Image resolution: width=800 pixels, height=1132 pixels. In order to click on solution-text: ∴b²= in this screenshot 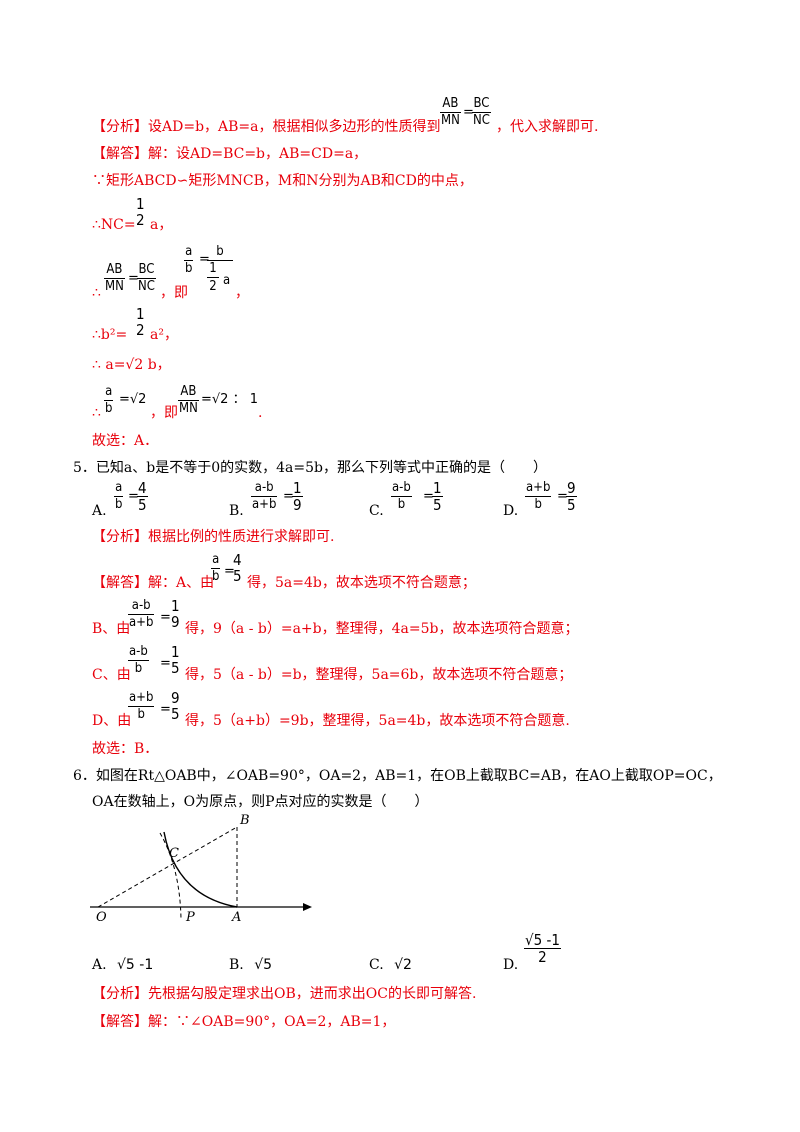, I will do `click(110, 335)`.